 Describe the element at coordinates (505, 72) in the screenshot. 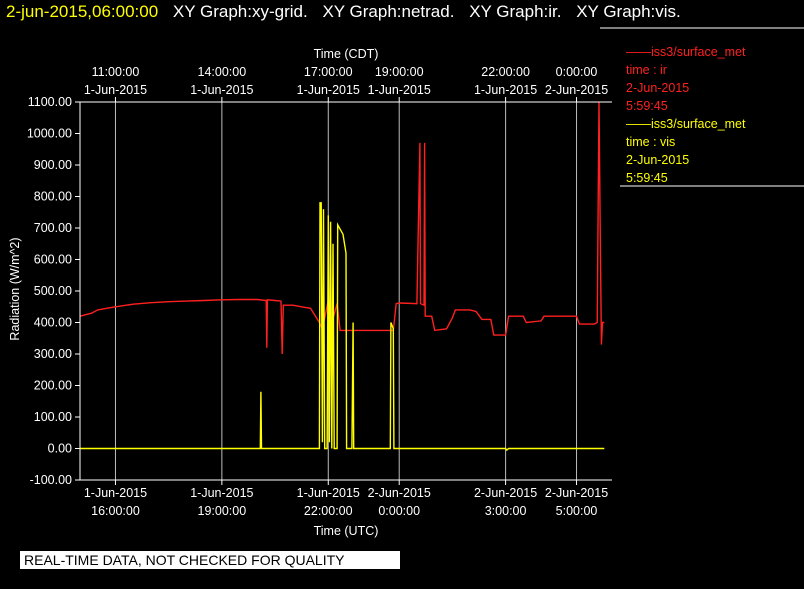

I see `x2-tick-label-time: 22:00:00` at that location.